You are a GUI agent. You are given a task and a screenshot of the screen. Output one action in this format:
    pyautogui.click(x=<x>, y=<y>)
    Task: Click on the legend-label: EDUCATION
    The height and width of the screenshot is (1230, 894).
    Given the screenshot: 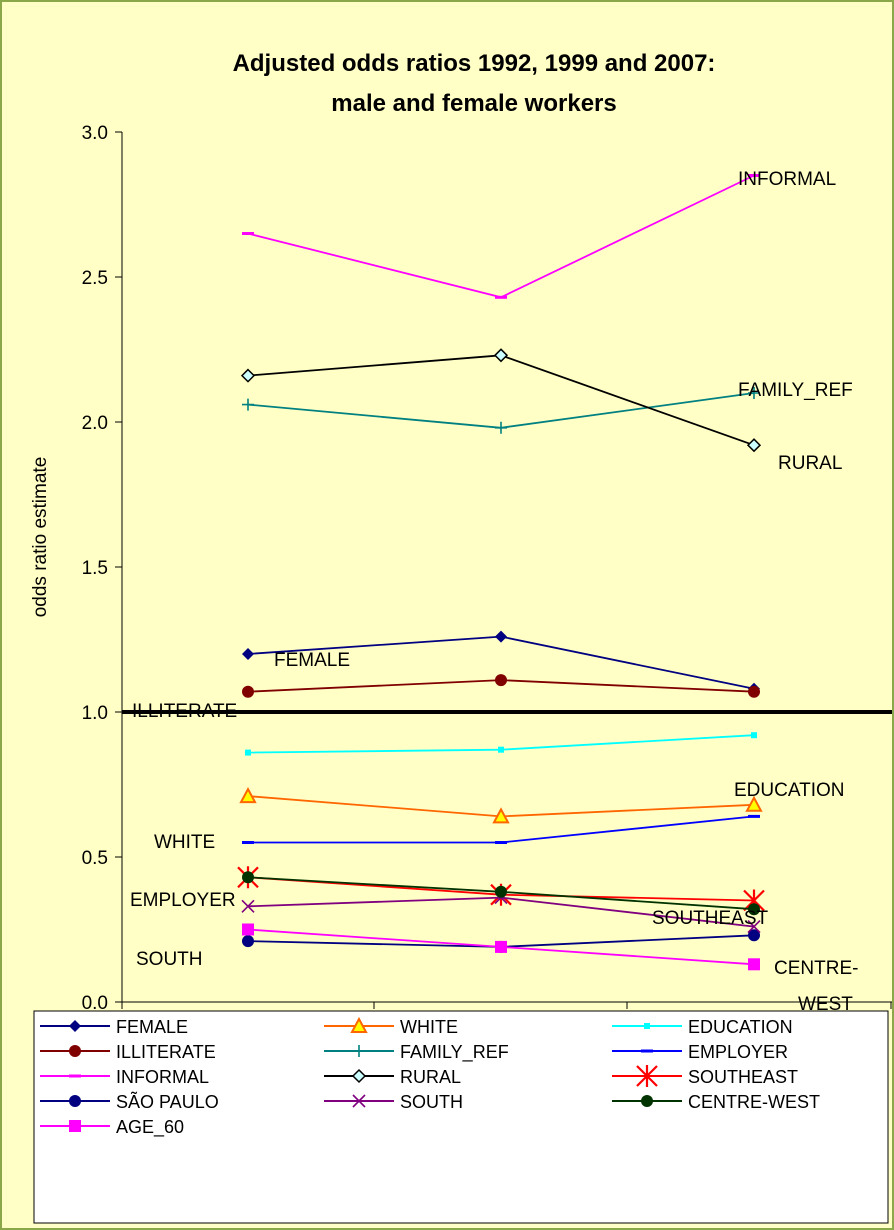 What is the action you would take?
    pyautogui.click(x=740, y=1027)
    